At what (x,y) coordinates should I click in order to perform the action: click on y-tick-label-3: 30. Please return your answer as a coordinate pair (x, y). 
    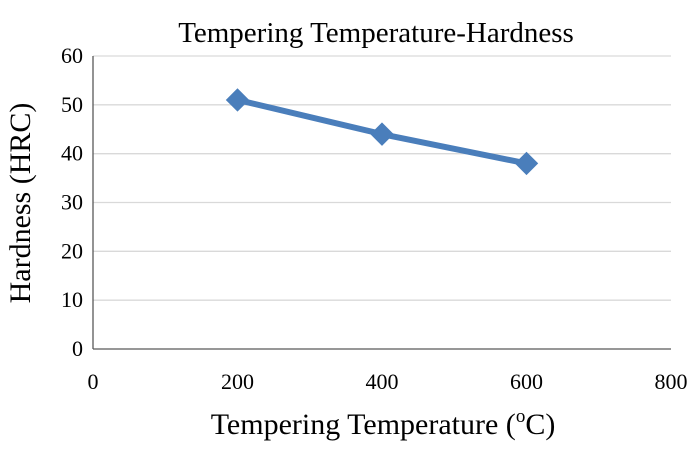
    Looking at the image, I should click on (72, 202).